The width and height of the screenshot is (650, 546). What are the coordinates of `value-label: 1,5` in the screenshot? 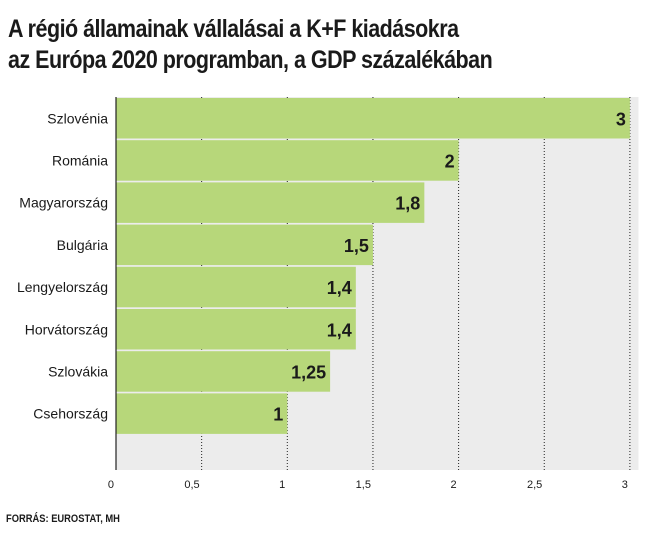 It's located at (356, 246).